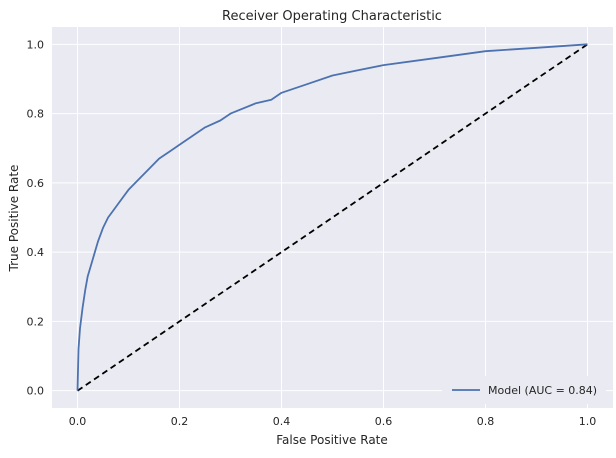 The height and width of the screenshot is (458, 616). I want to click on y-tick-label: 0.4, so click(36, 252).